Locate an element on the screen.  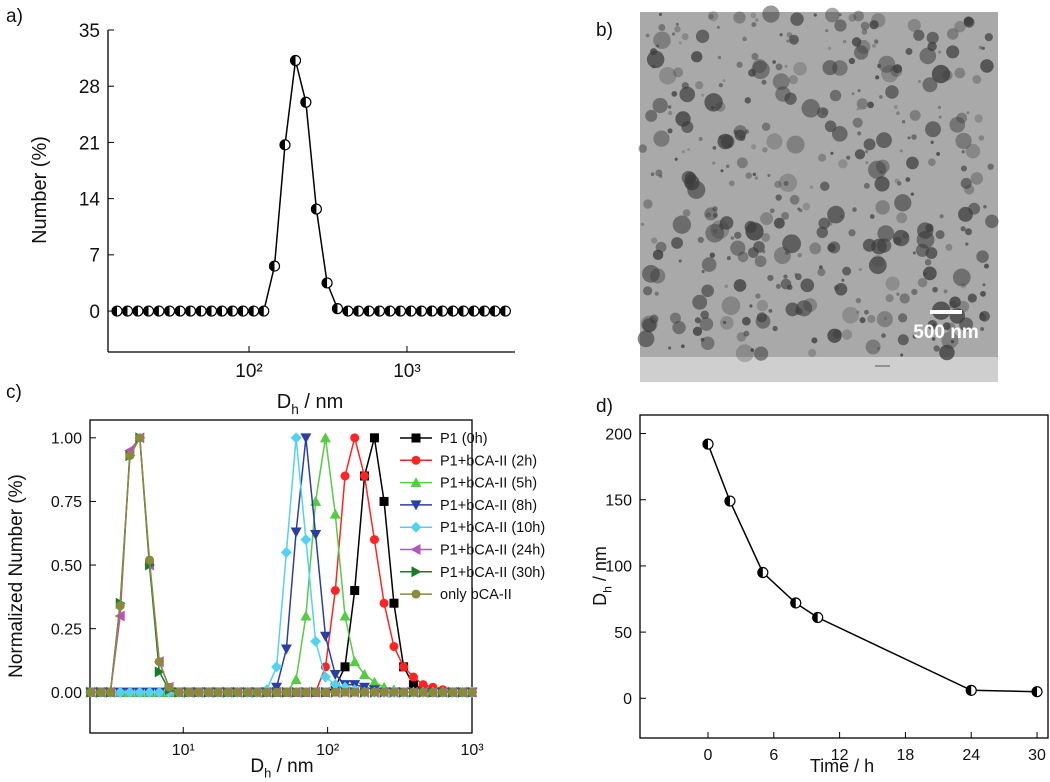
axis-label: Time / h is located at coordinates (842, 766).